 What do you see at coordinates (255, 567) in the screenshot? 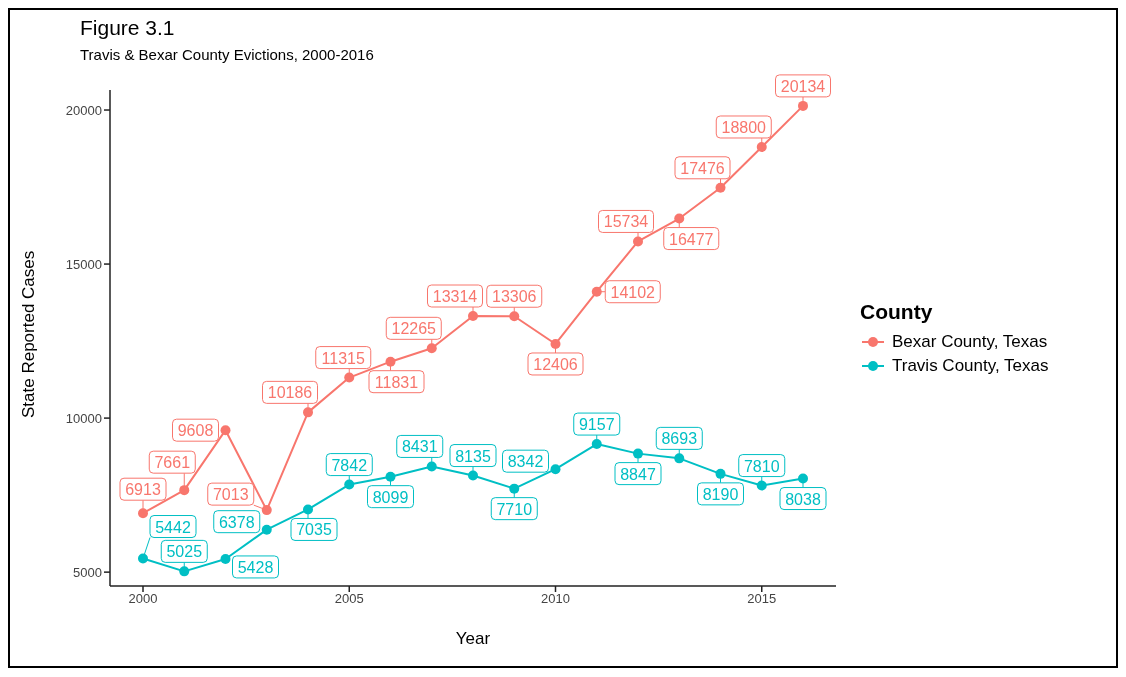
I see `data-label: 5428` at bounding box center [255, 567].